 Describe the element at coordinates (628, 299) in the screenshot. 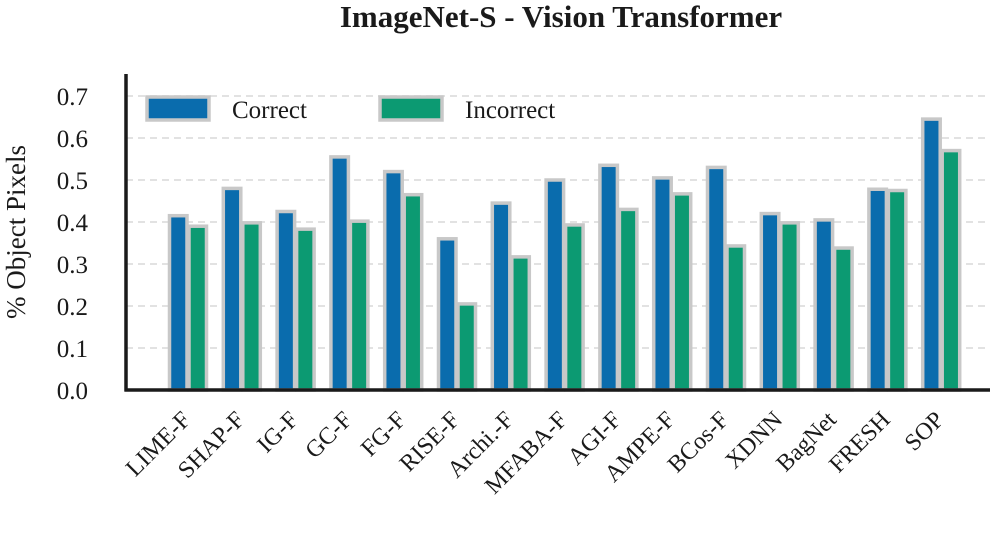

I see `bar-incorrect-agi-f` at that location.